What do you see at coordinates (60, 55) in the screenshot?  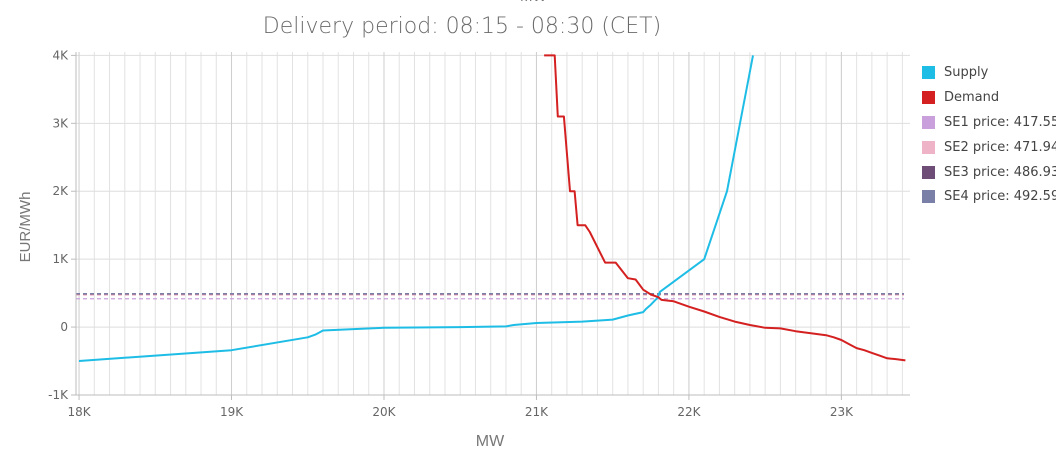 I see `y-tick-label: 4K` at bounding box center [60, 55].